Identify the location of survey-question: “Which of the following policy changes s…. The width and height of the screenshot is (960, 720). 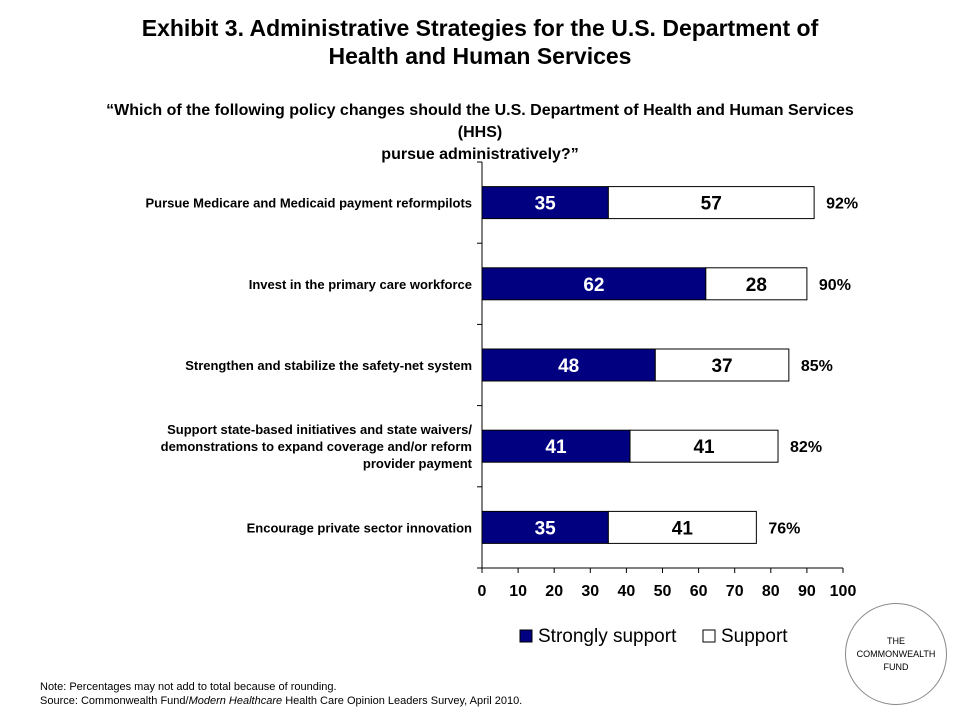
(480, 133).